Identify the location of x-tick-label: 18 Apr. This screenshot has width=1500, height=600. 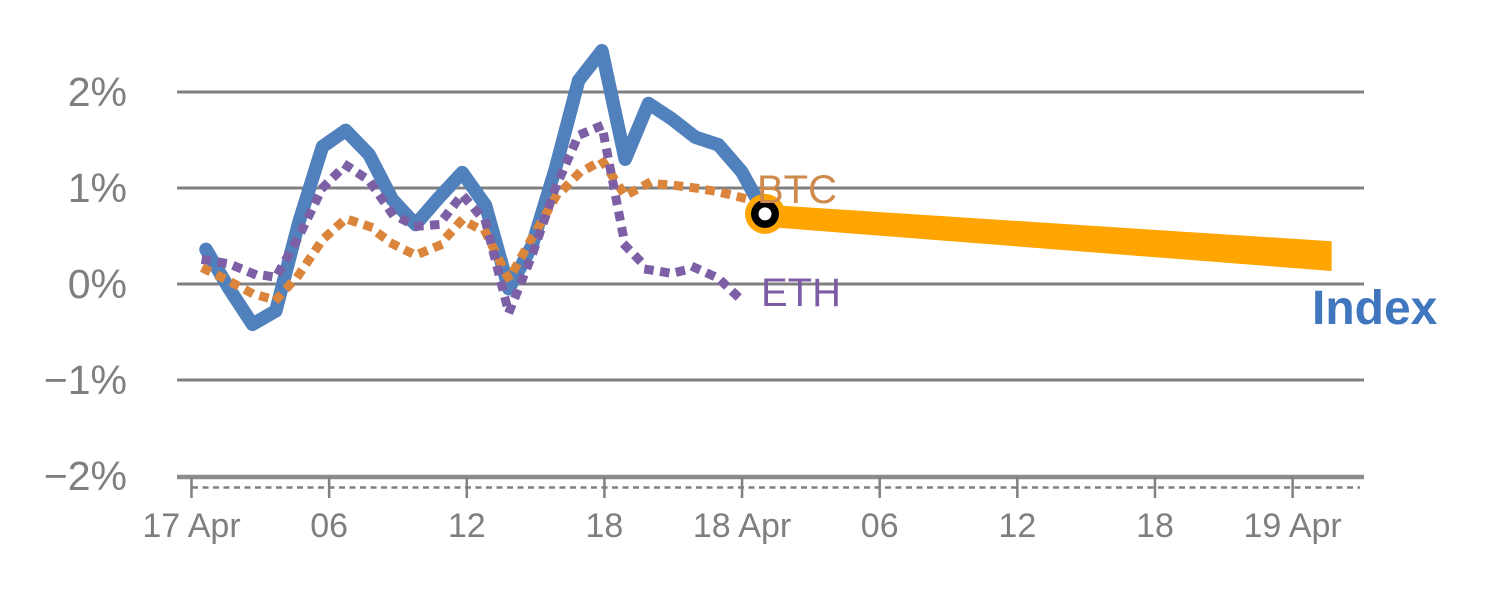
(742, 526).